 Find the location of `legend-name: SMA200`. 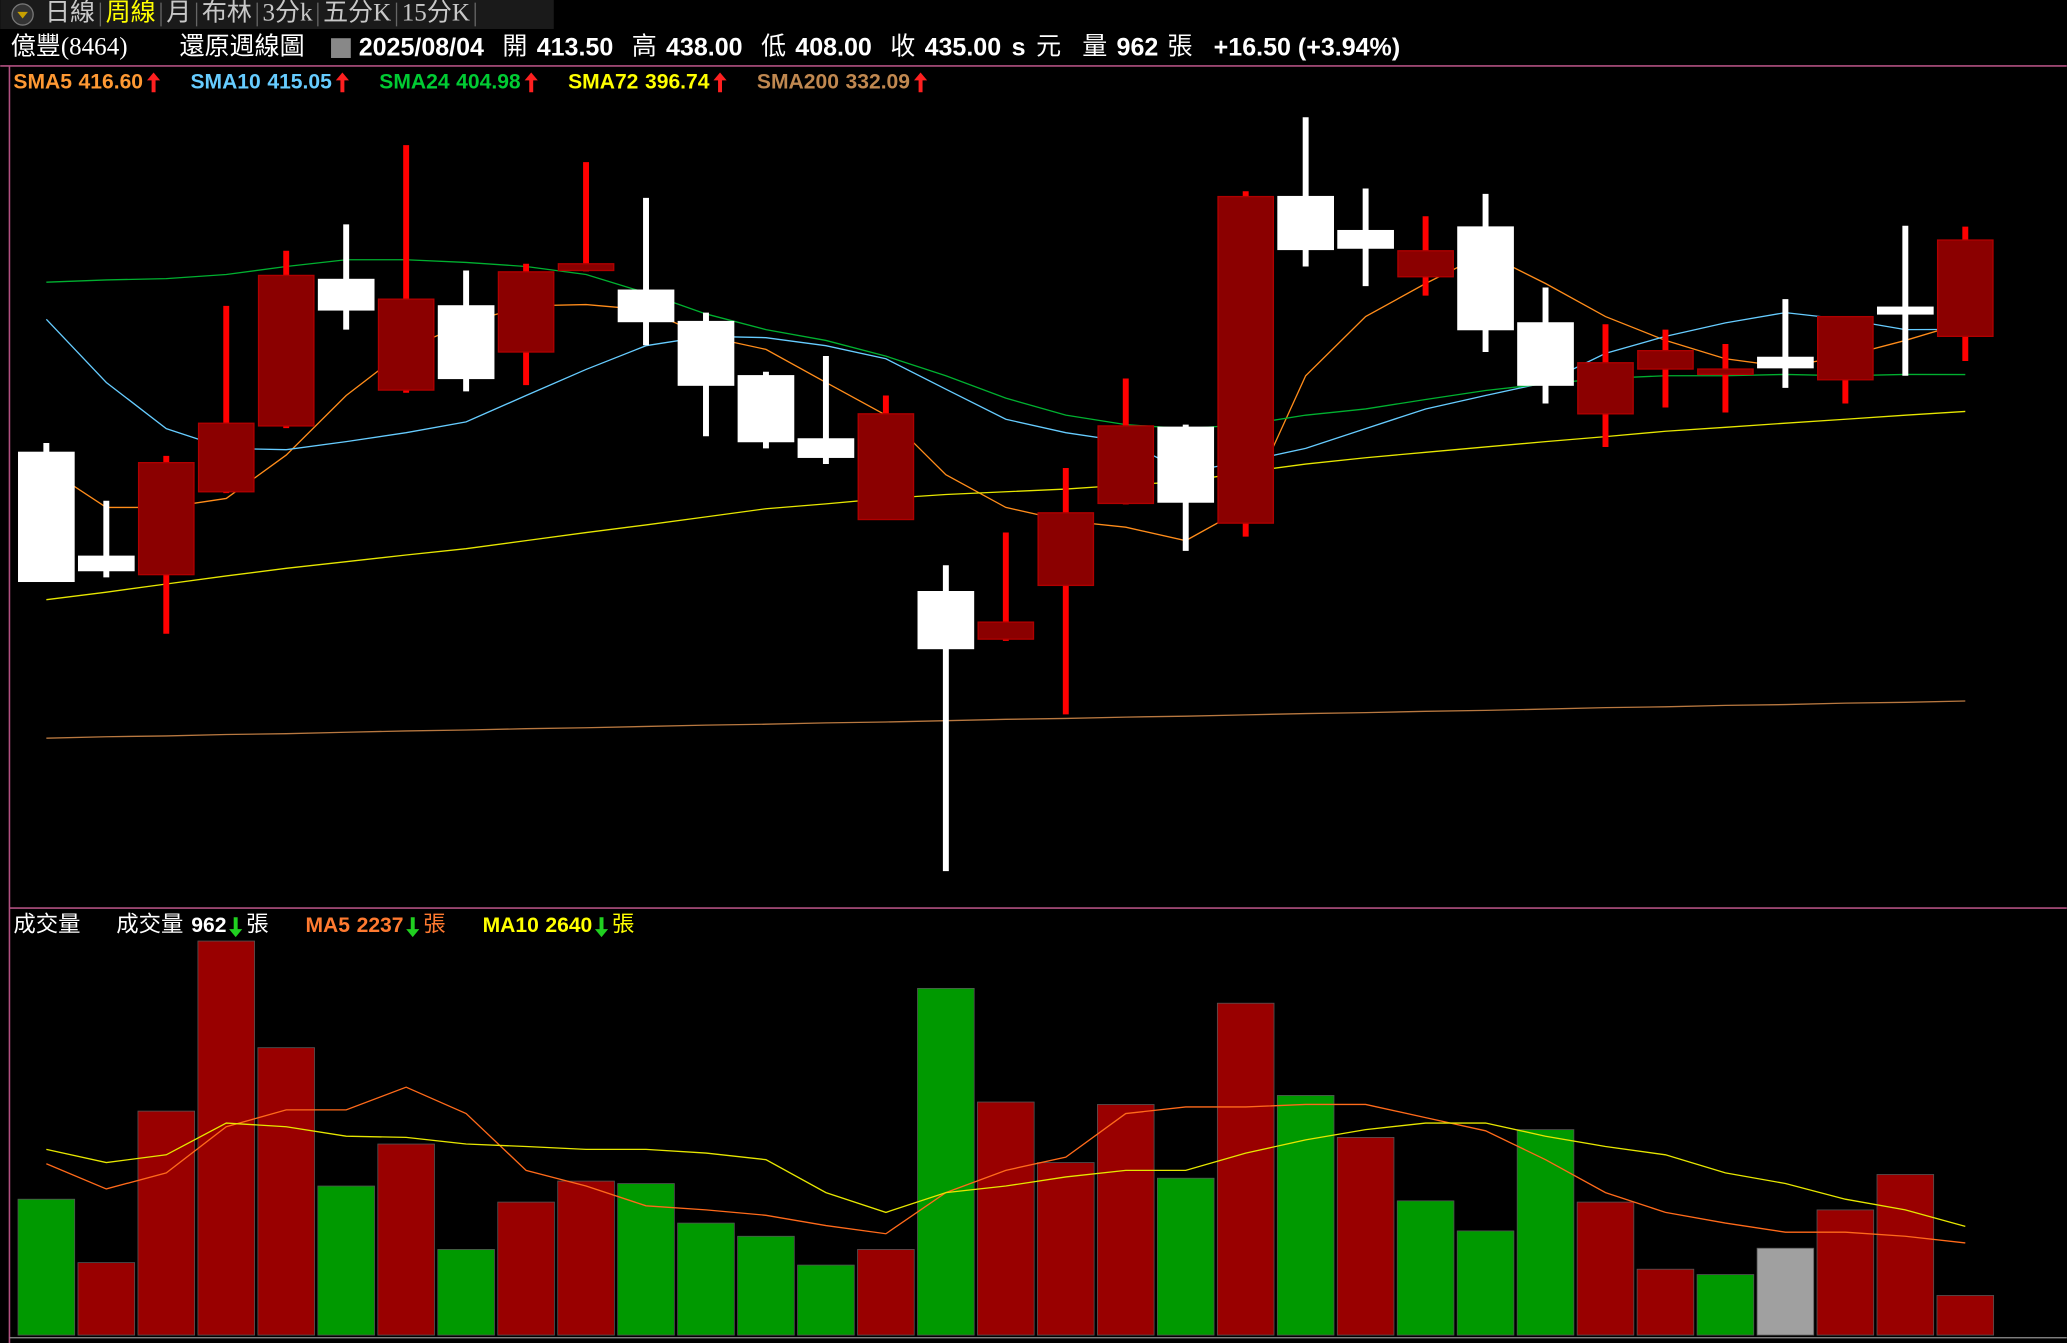

legend-name: SMA200 is located at coordinates (798, 82).